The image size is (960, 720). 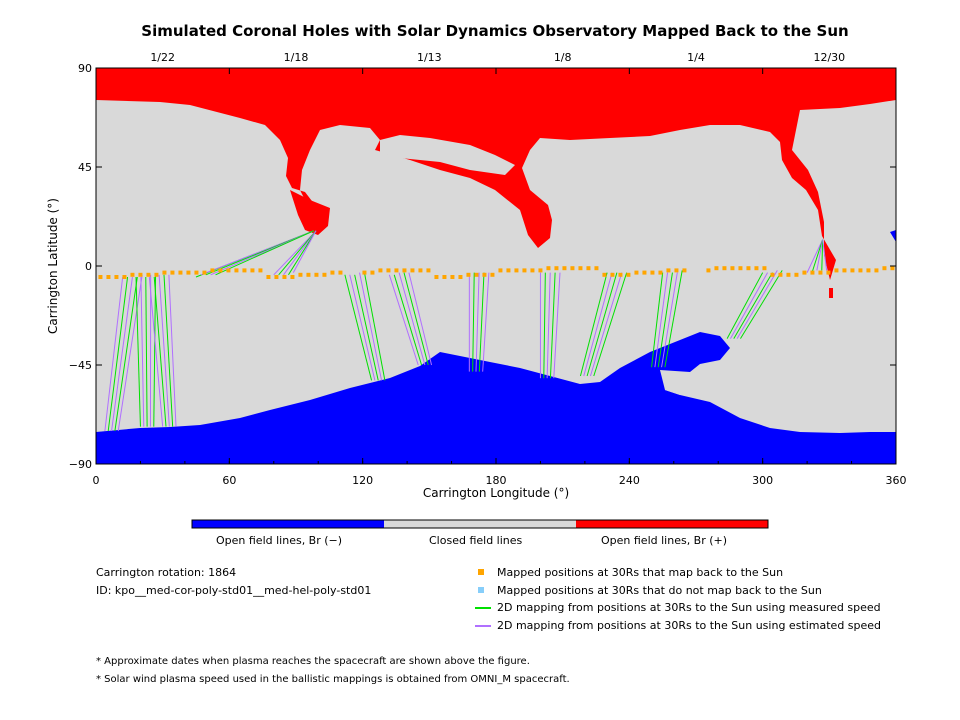 What do you see at coordinates (362, 480) in the screenshot?
I see `x-tick-label: 120` at bounding box center [362, 480].